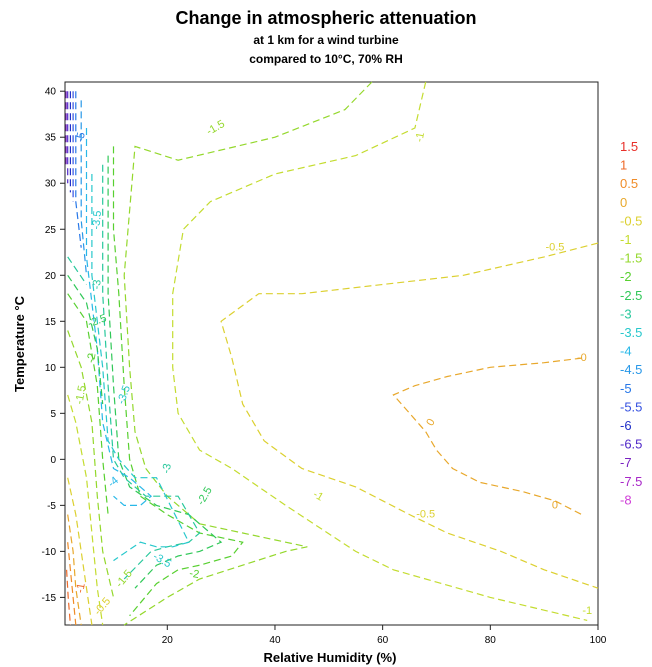  I want to click on contour-label-20: -2, so click(194, 575).